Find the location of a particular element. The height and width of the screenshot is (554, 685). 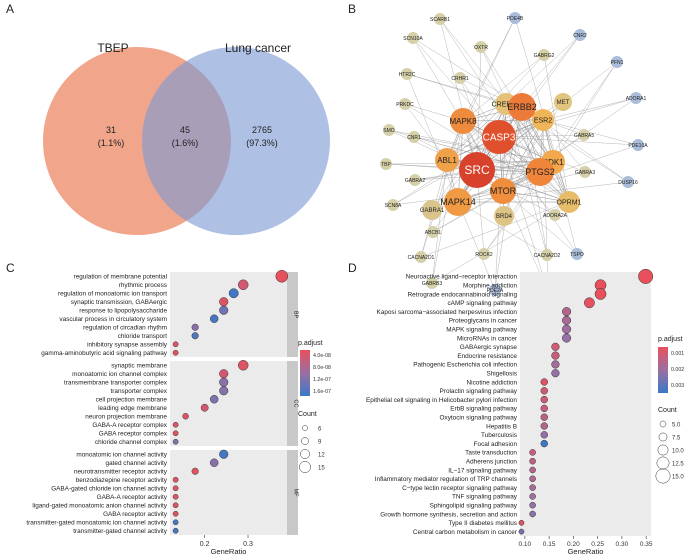

network-node-label: CNR2 is located at coordinates (580, 36).